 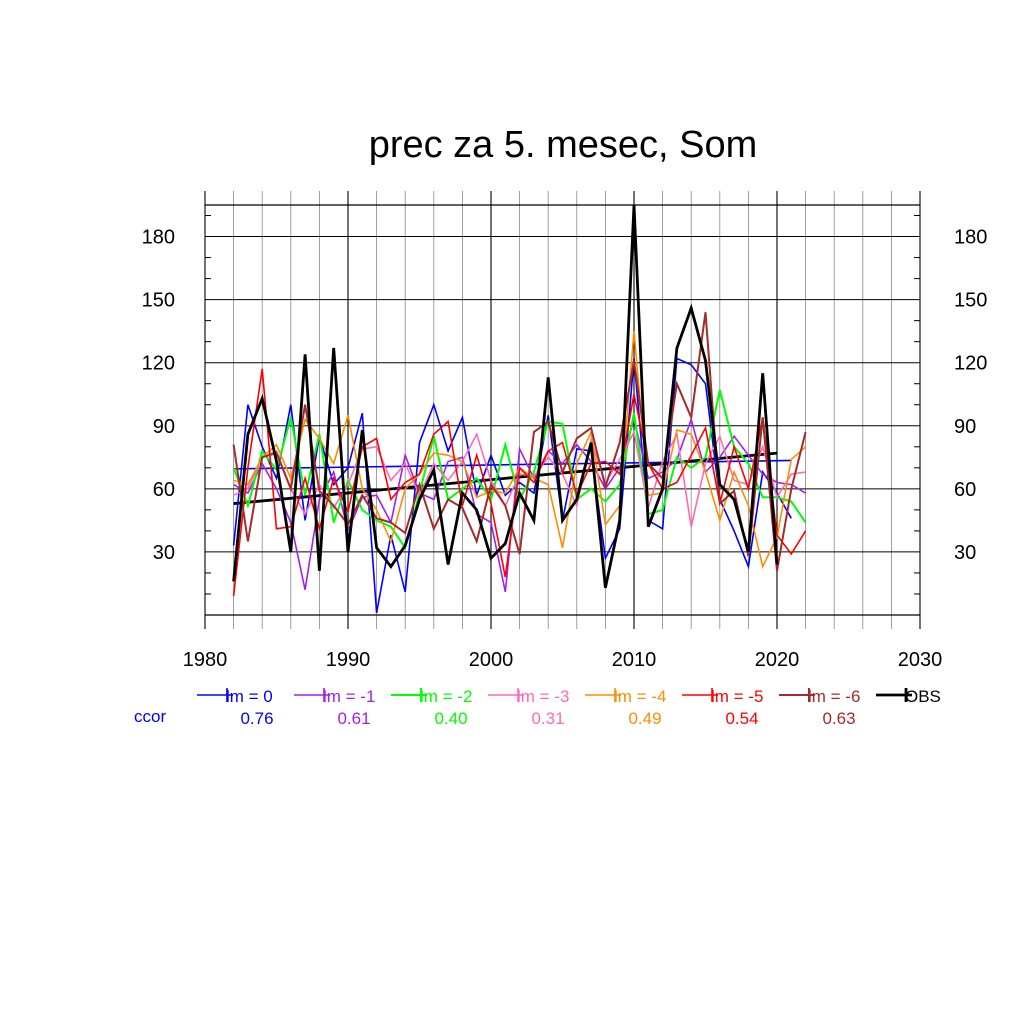 What do you see at coordinates (164, 427) in the screenshot?
I see `y-tick-label-left: 90` at bounding box center [164, 427].